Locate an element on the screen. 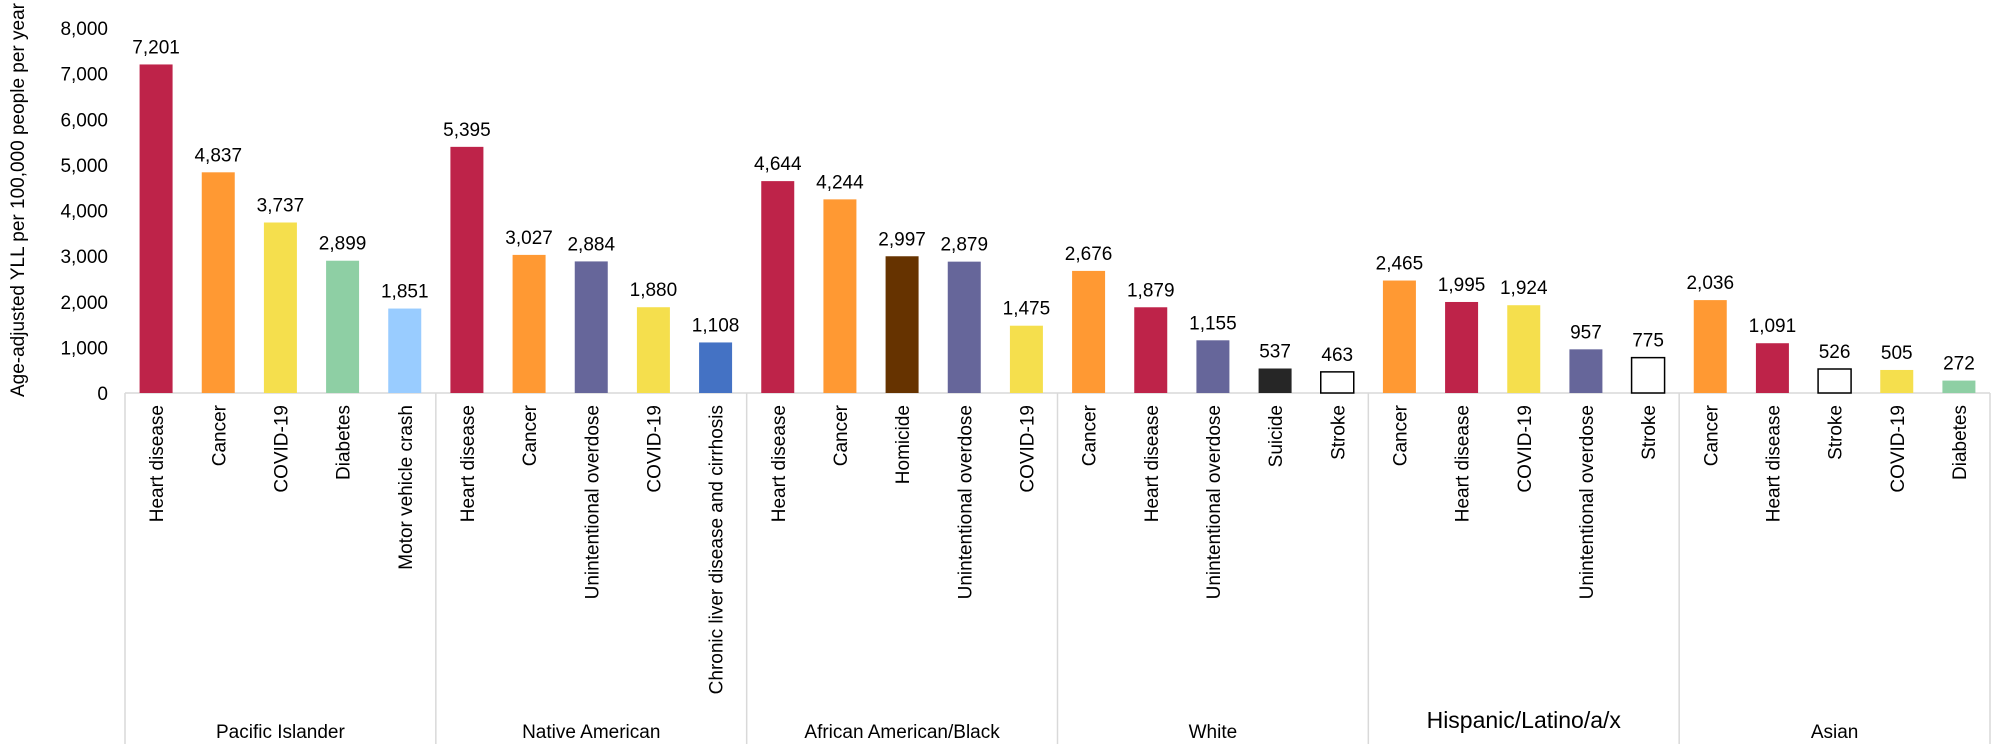 This screenshot has height=744, width=1996. value-label: 1,880 is located at coordinates (654, 290).